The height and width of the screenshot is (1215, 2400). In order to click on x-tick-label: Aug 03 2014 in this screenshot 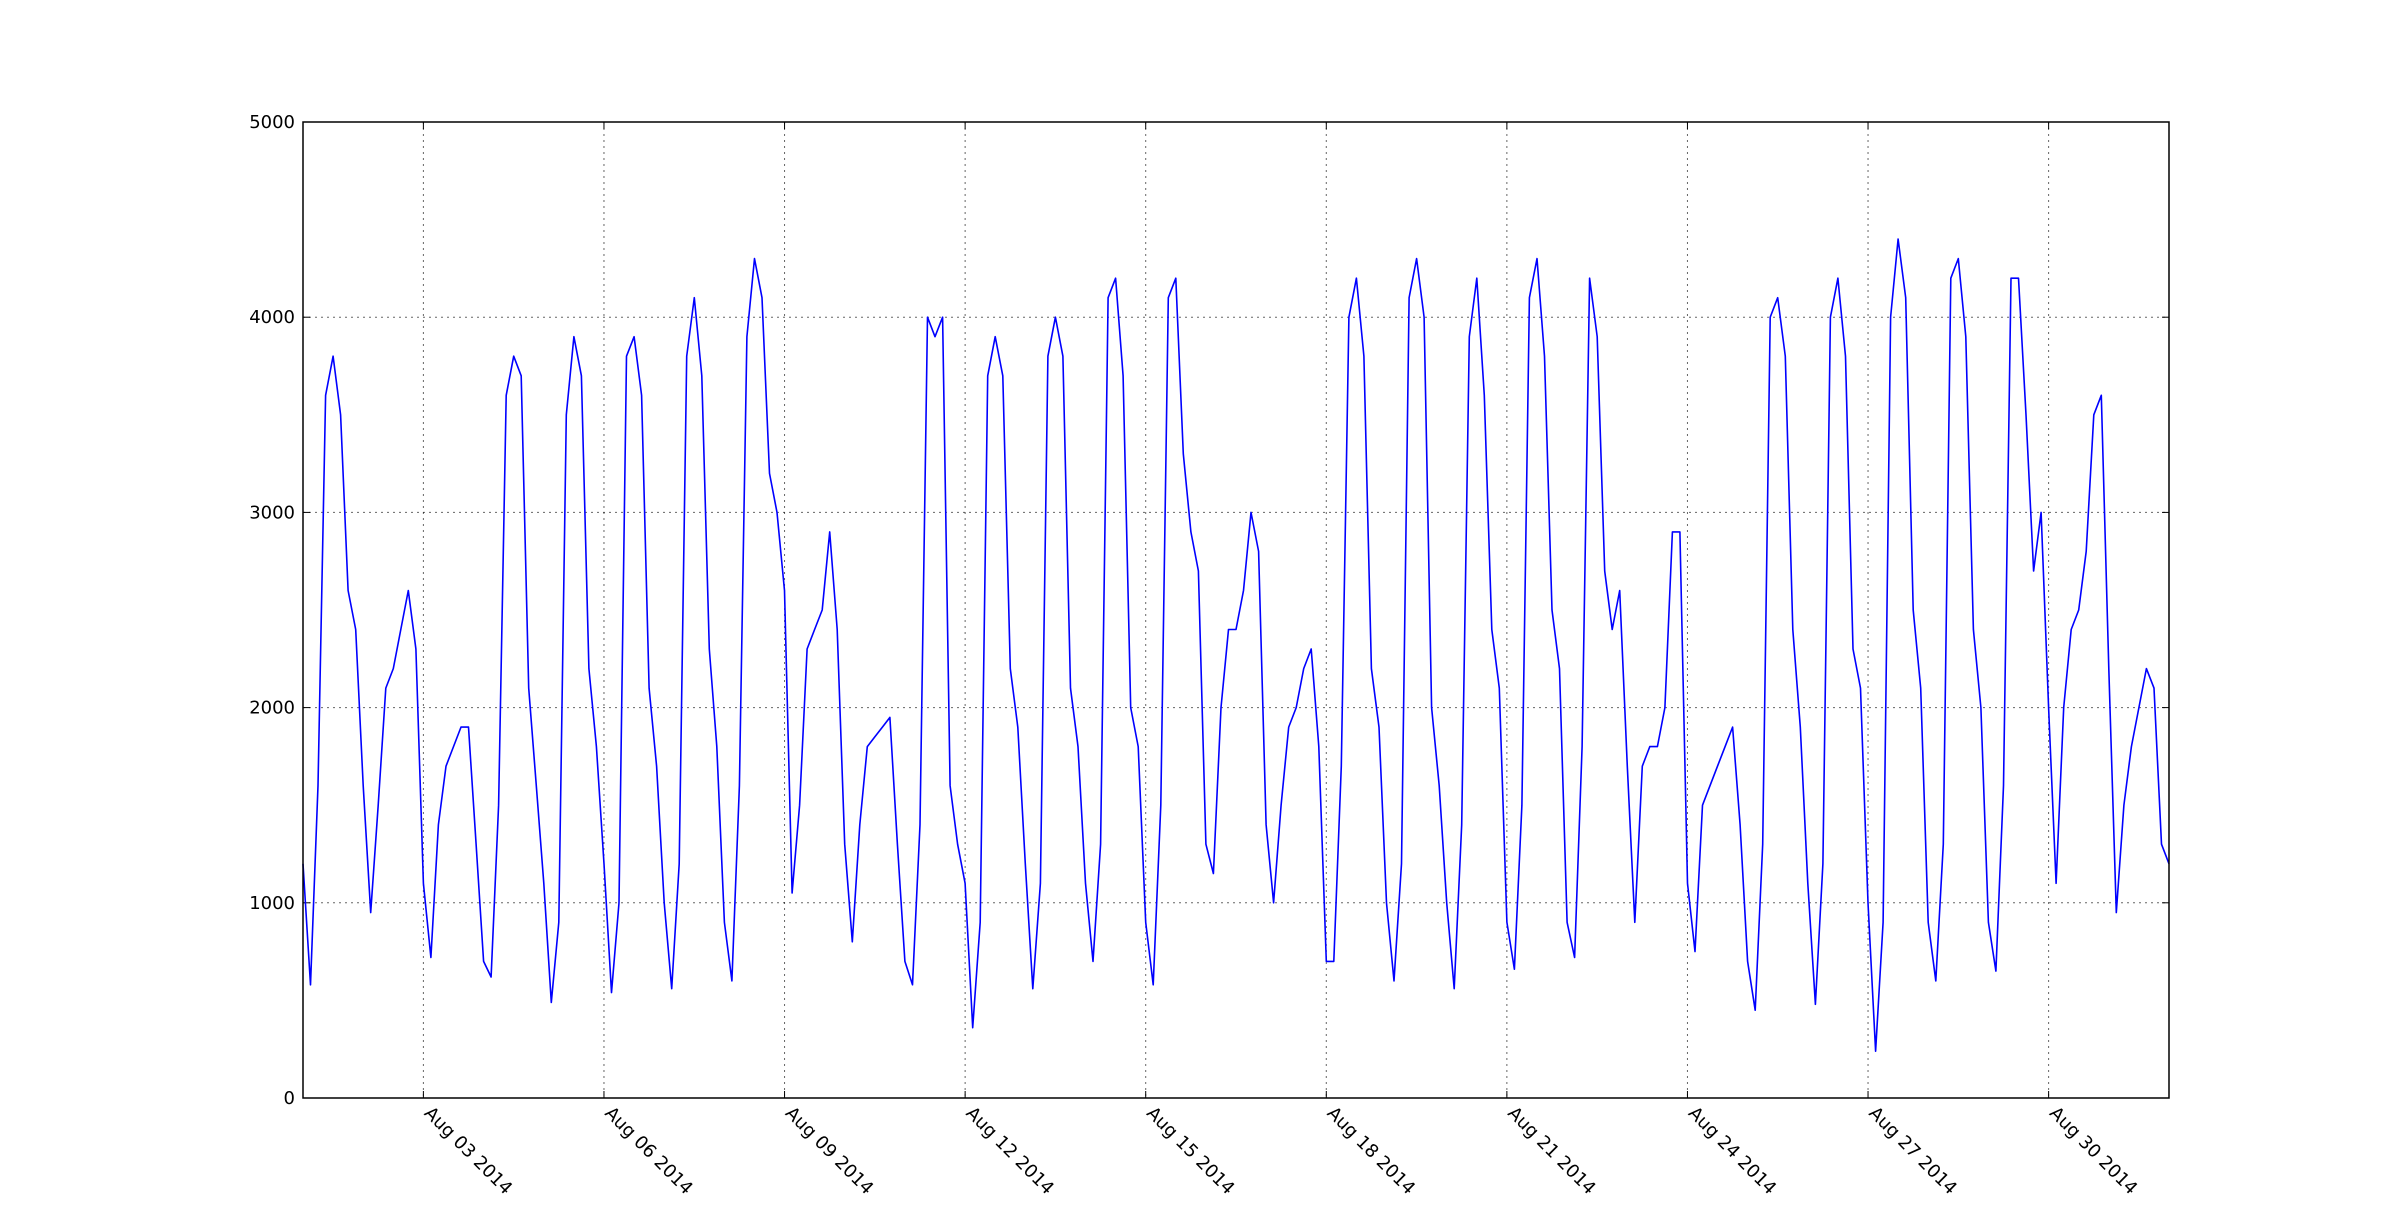, I will do `click(468, 1151)`.